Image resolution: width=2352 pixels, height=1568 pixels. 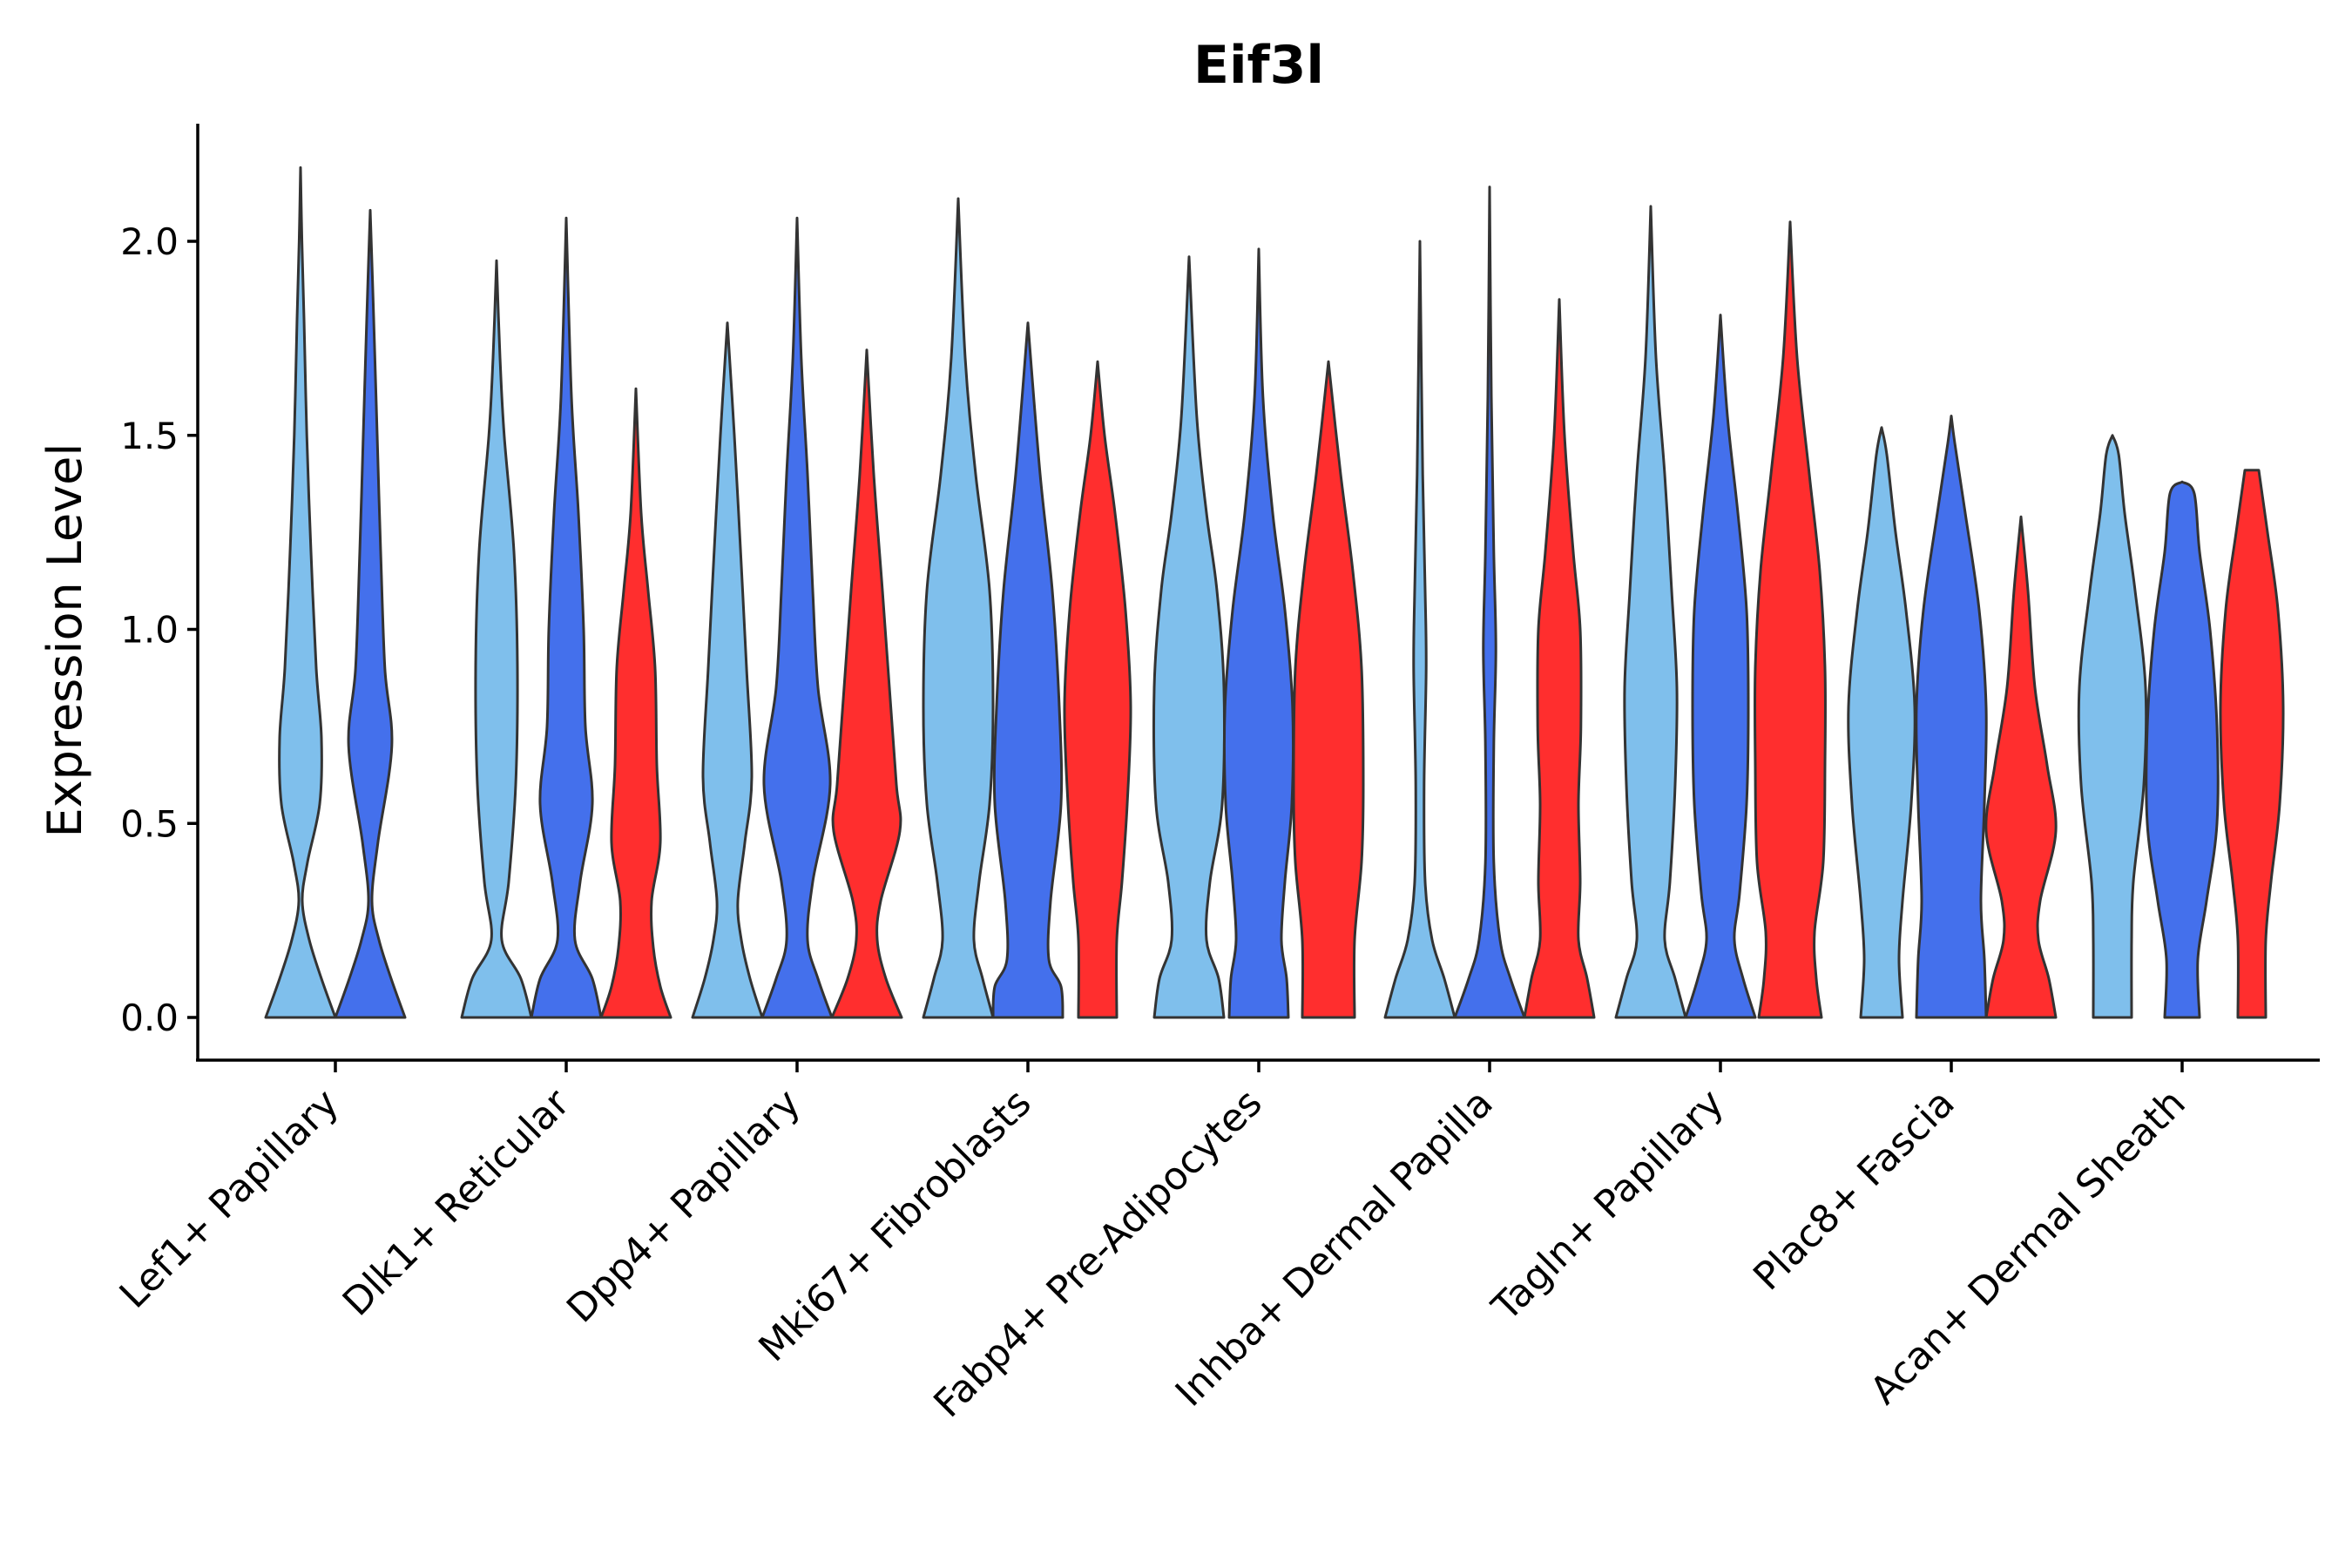 I want to click on x-tick-label: Lef1+ Papillary, so click(x=230, y=1199).